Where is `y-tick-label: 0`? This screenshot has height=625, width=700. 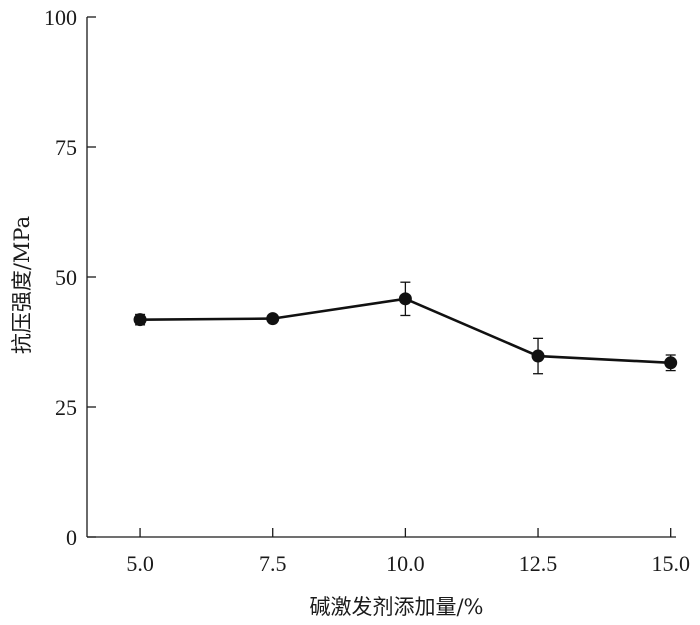
y-tick-label: 0 is located at coordinates (71, 537).